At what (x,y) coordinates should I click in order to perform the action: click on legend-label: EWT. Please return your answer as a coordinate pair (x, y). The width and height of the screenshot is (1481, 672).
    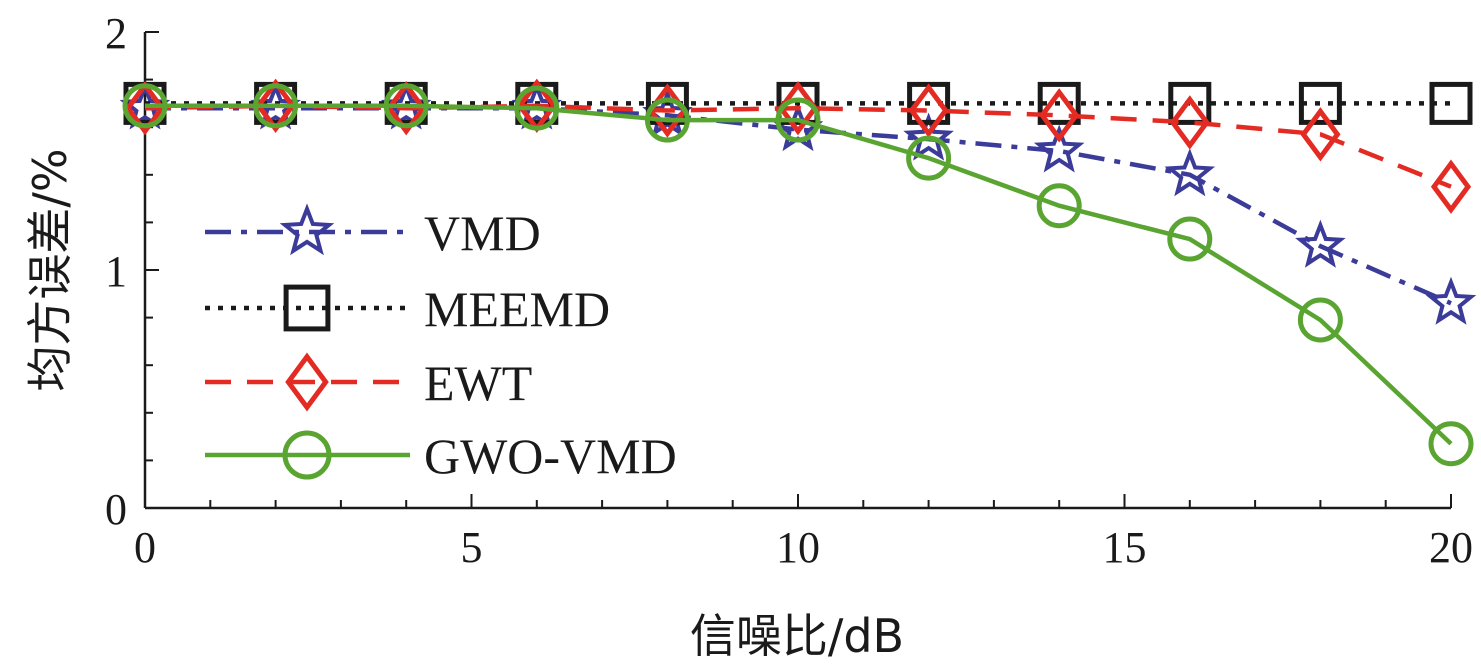
    Looking at the image, I should click on (478, 383).